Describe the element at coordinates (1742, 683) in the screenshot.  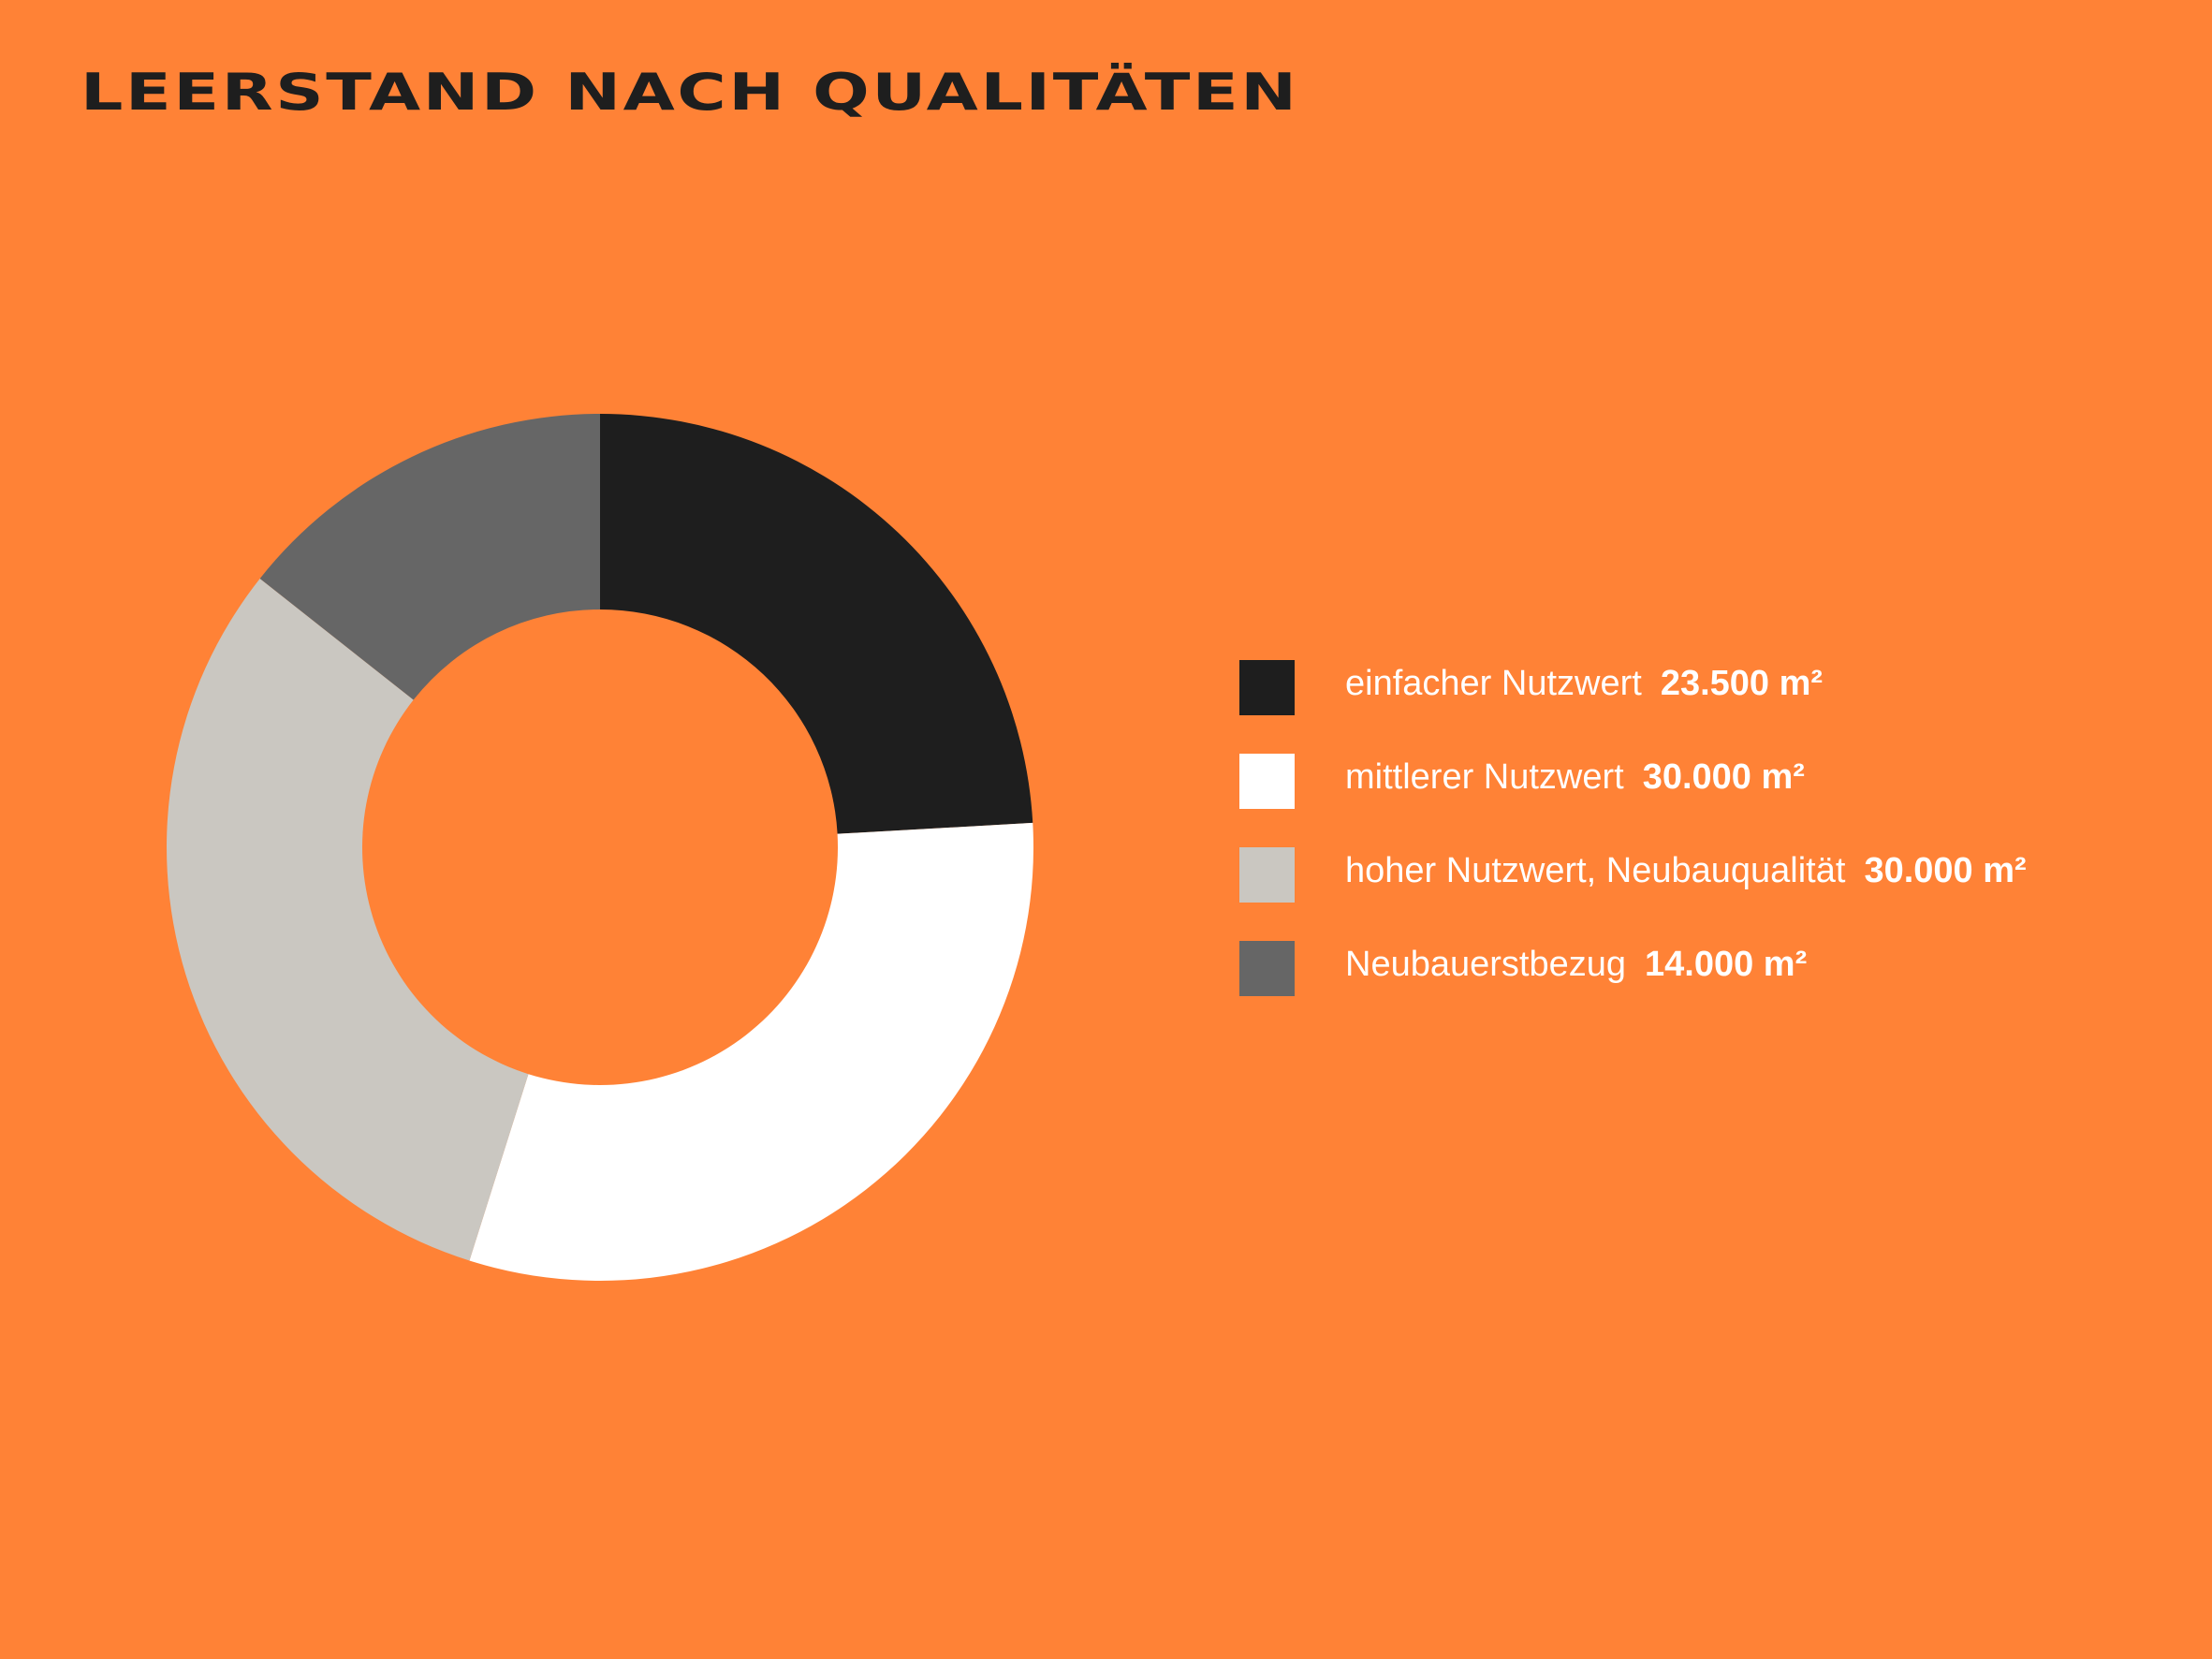
I see `legend-value: 23.500 m²` at that location.